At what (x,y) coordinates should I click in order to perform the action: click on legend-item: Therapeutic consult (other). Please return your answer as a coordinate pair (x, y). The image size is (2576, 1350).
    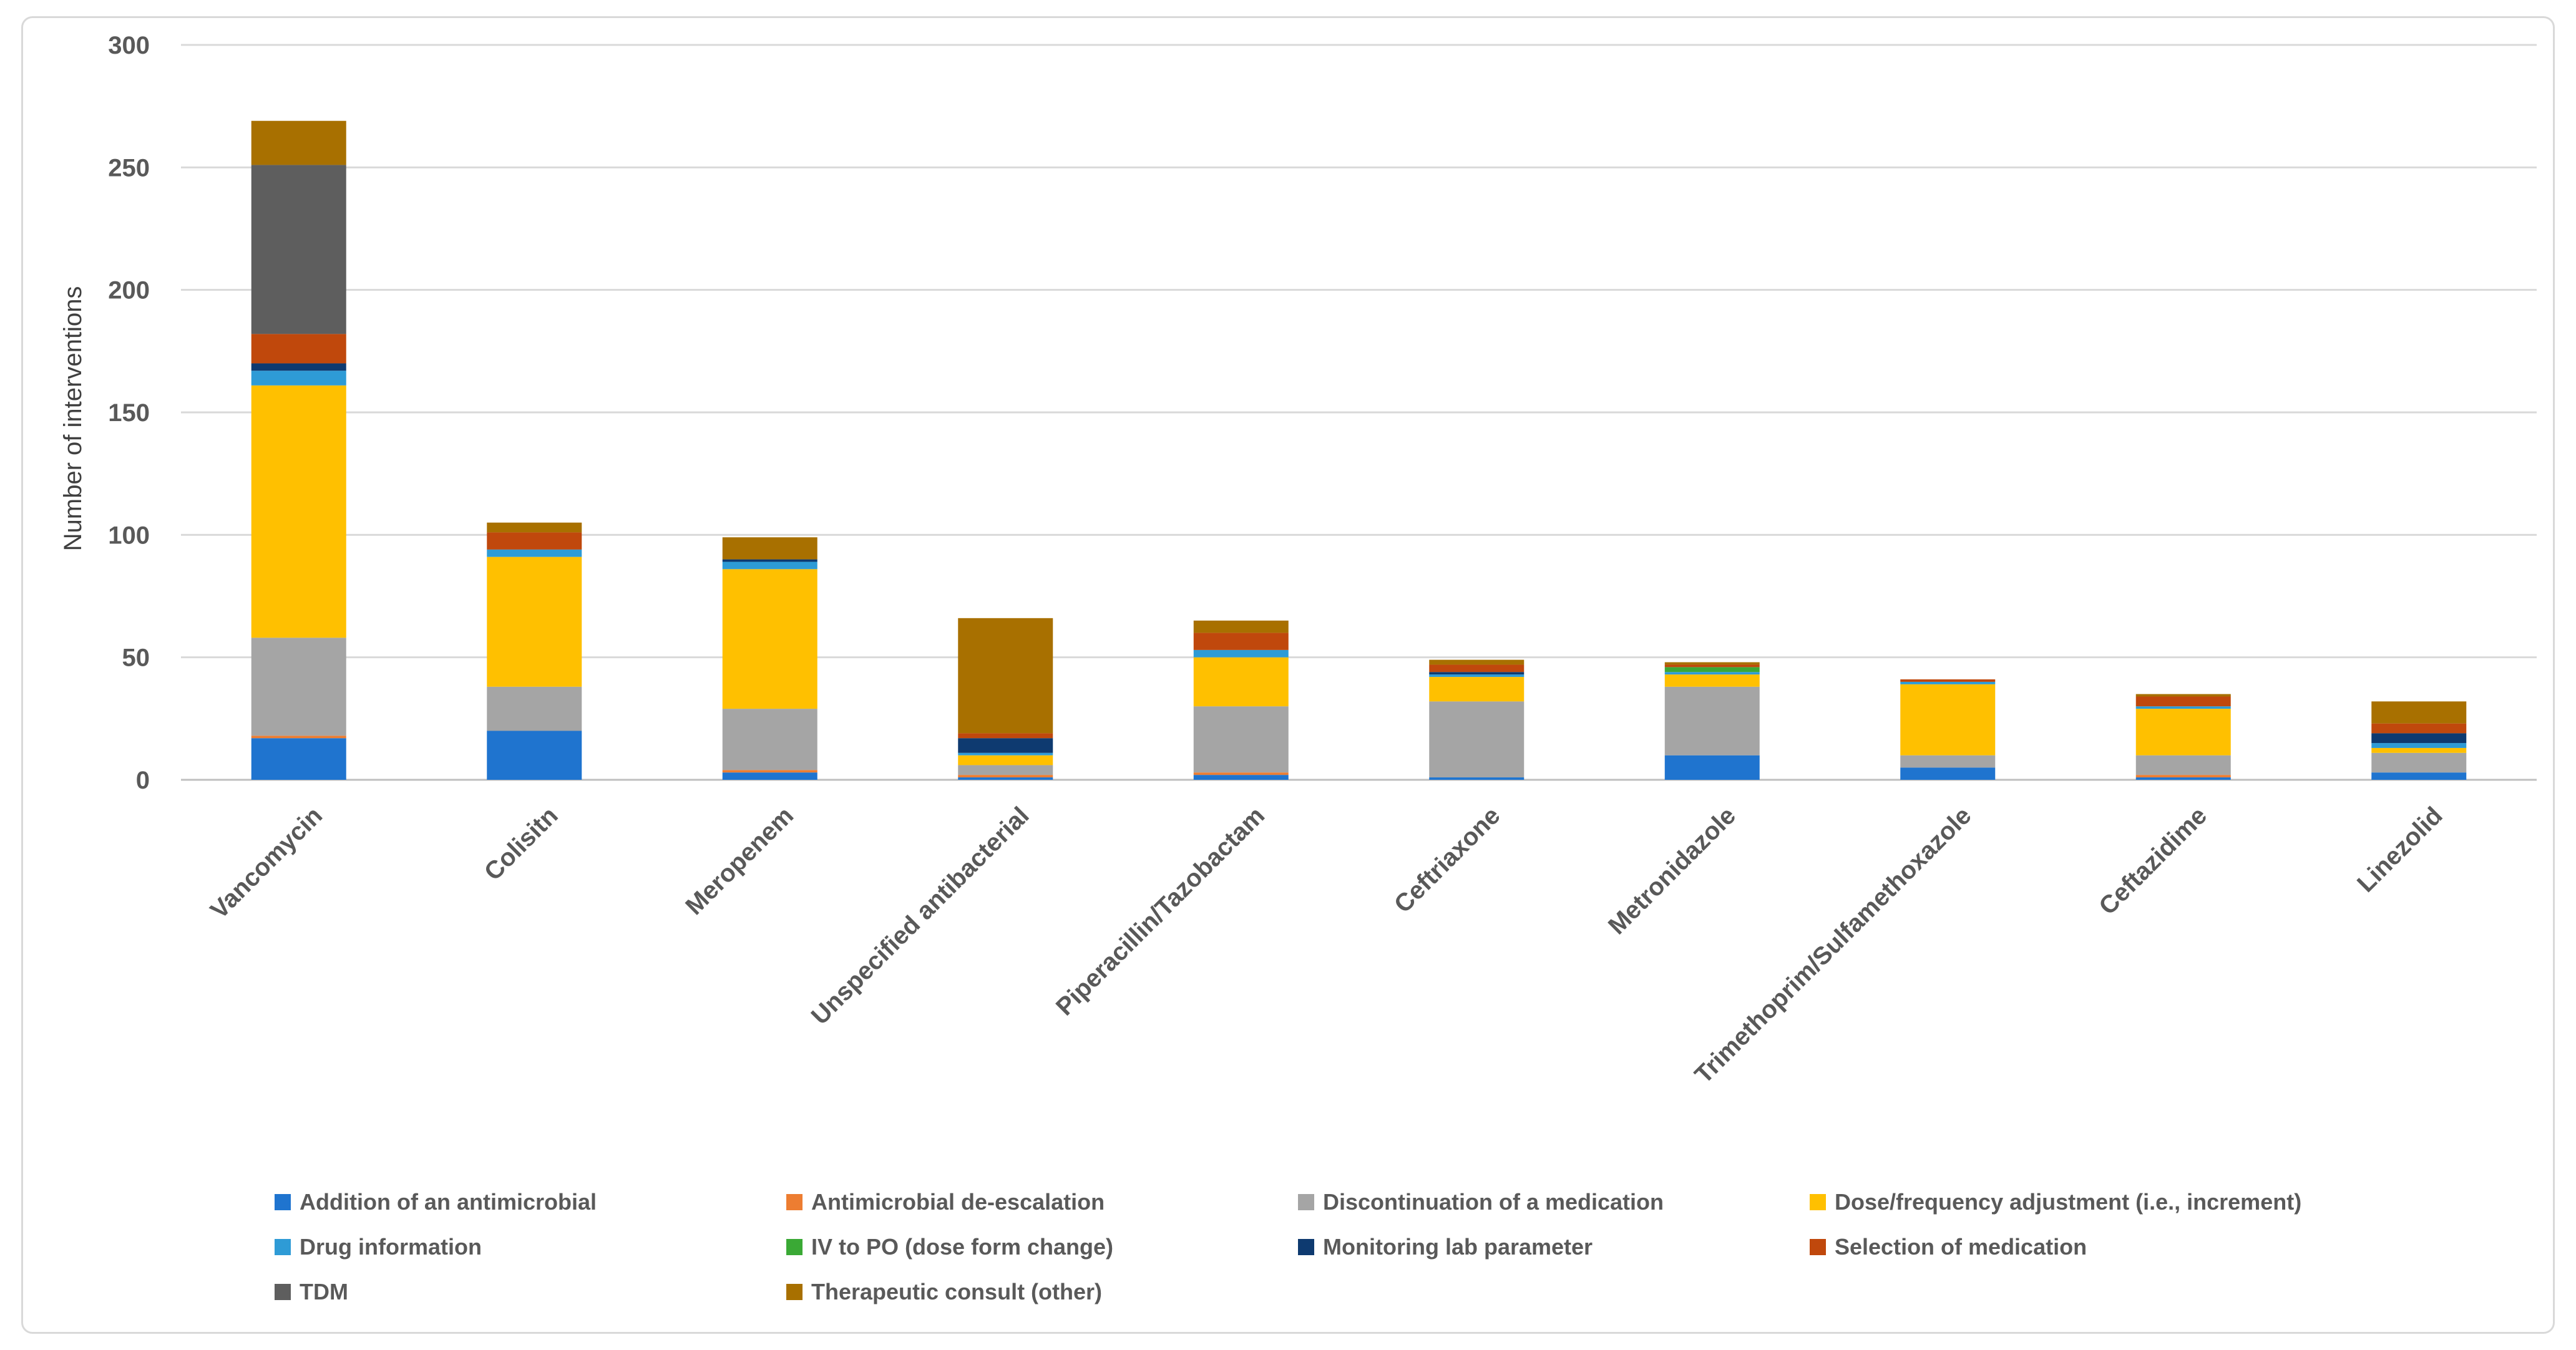
    Looking at the image, I should click on (944, 1292).